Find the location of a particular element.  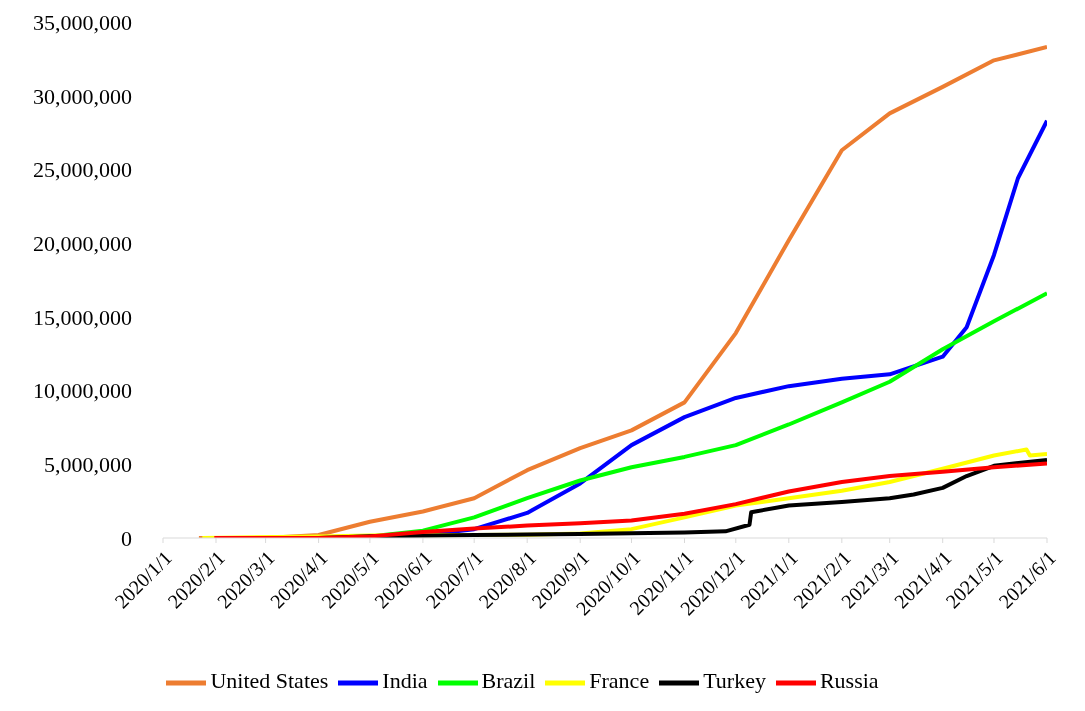

legend-label: Russia is located at coordinates (849, 681).